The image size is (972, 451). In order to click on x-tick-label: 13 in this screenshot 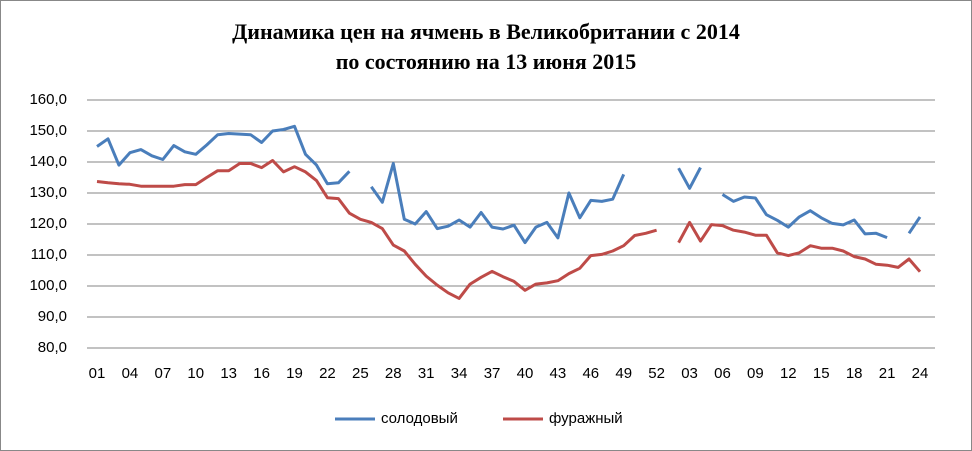, I will do `click(228, 373)`.